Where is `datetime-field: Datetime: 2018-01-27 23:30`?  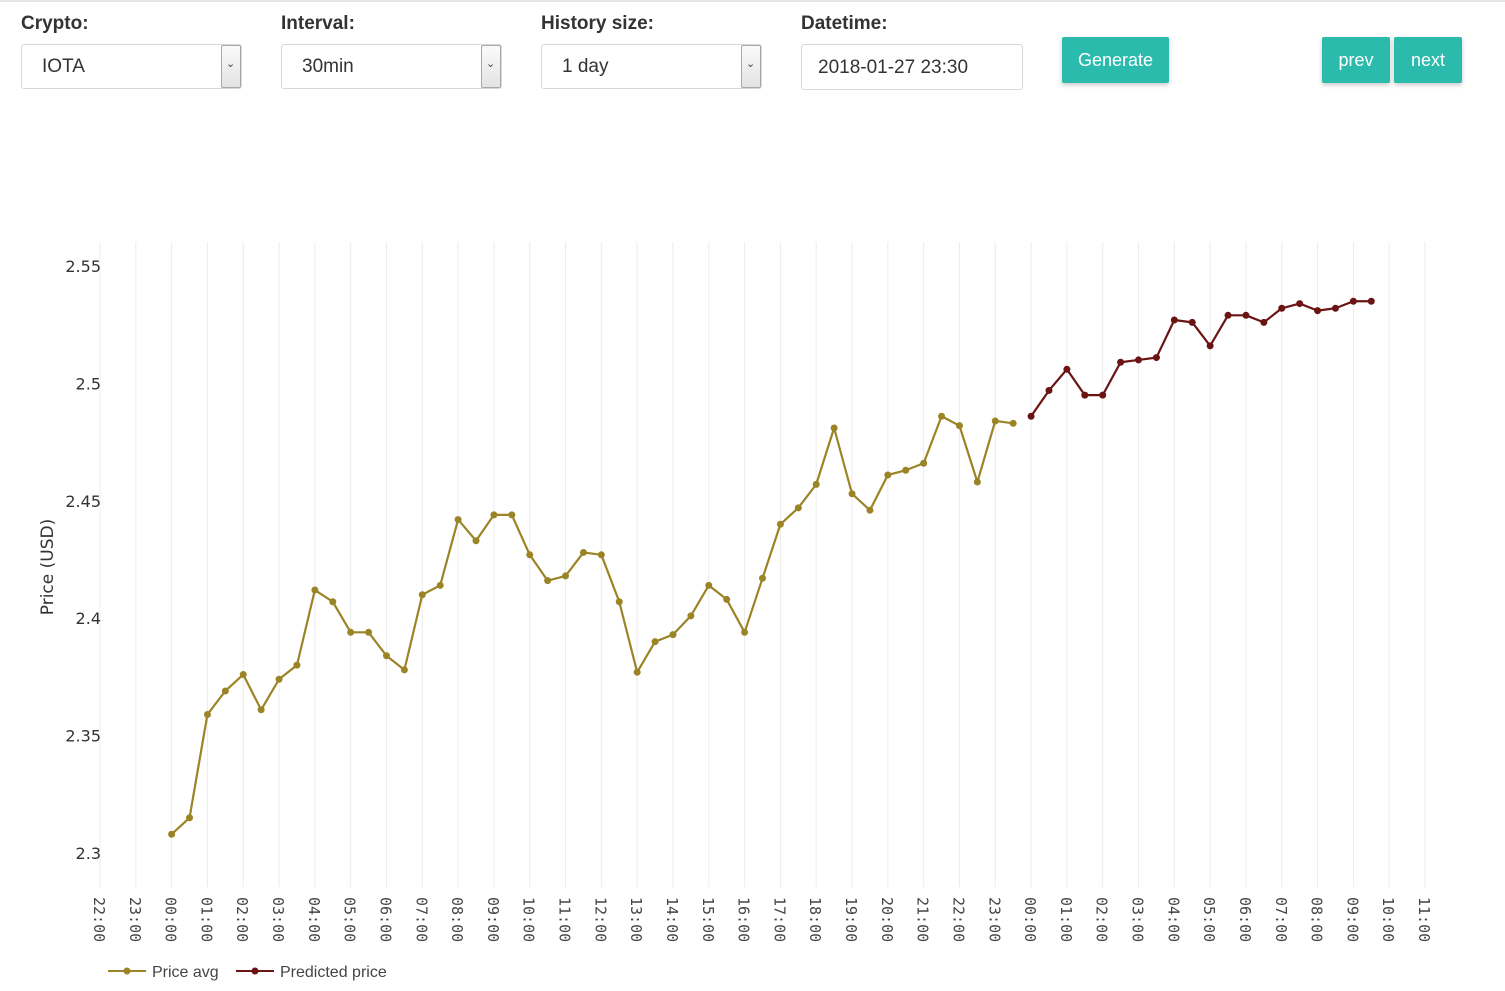
datetime-field: Datetime: 2018-01-27 23:30 is located at coordinates (912, 51).